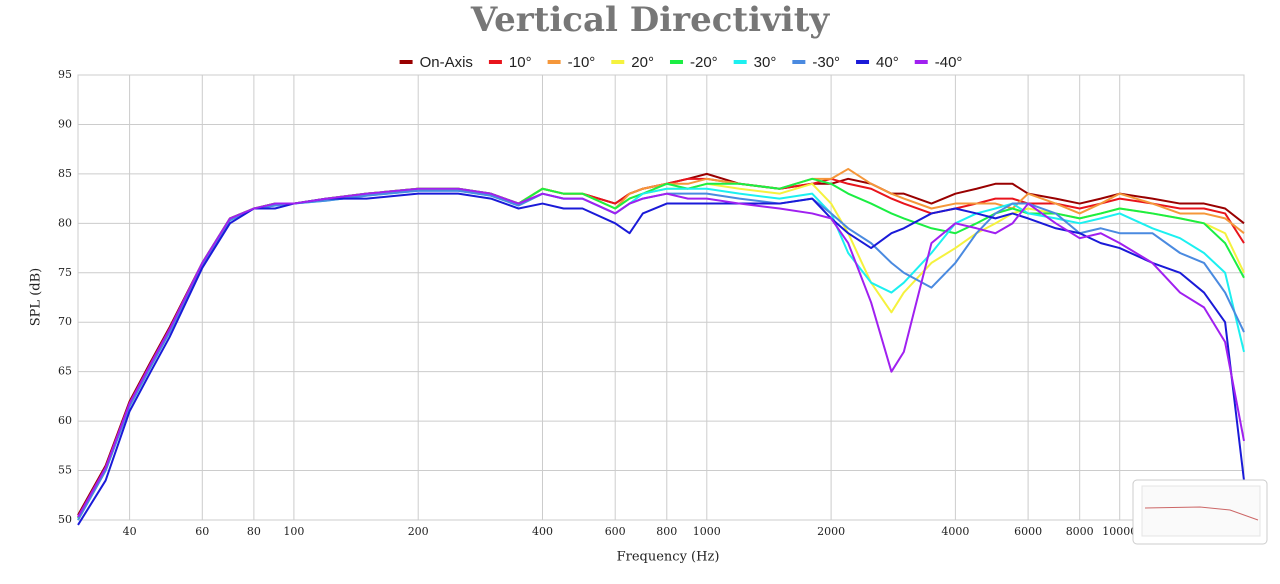 The height and width of the screenshot is (584, 1280). I want to click on thumbnail-plot, so click(1201, 511).